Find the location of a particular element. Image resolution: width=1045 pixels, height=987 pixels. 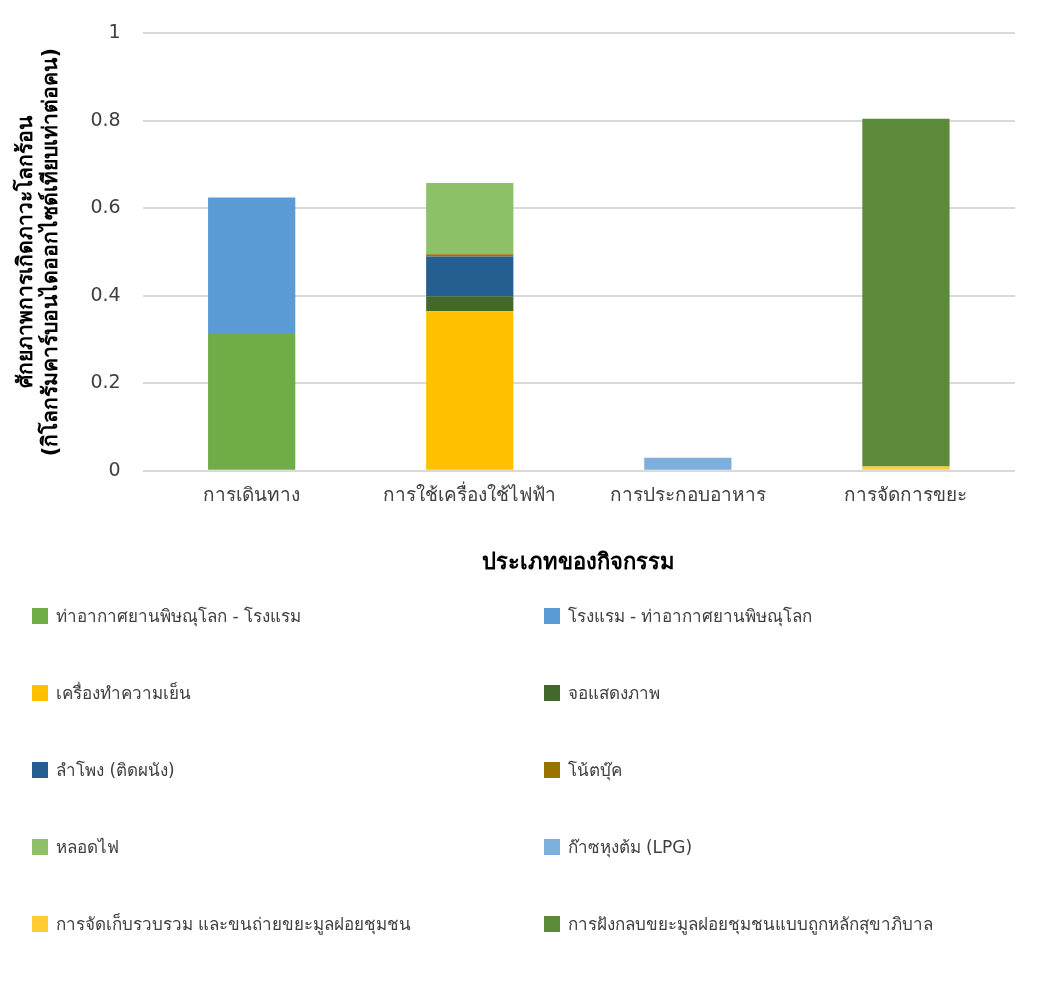

y-tick-label: 0.8 is located at coordinates (105, 118).